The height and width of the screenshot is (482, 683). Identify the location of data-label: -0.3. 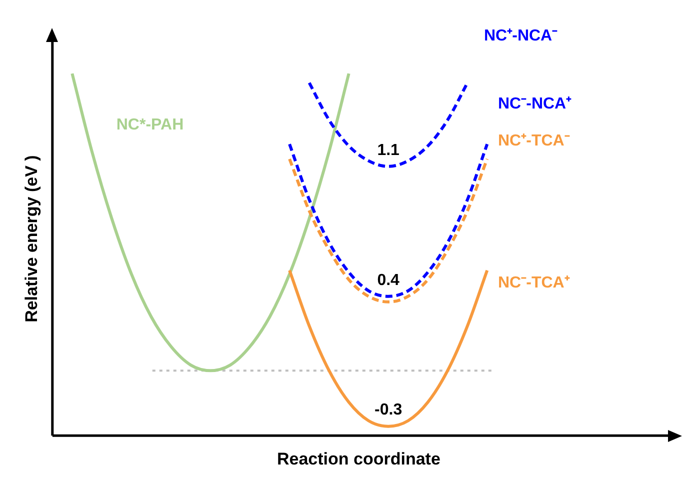
(388, 410).